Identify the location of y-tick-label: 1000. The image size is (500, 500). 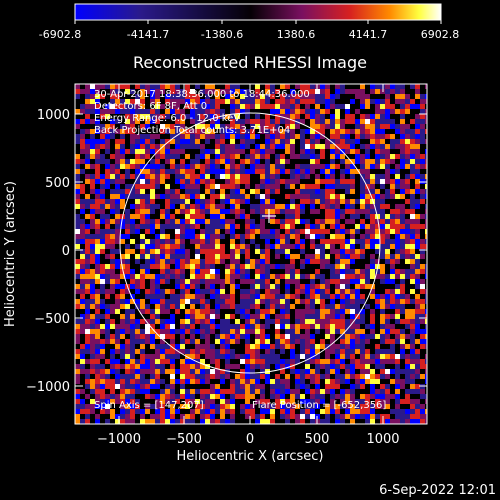
(53, 115).